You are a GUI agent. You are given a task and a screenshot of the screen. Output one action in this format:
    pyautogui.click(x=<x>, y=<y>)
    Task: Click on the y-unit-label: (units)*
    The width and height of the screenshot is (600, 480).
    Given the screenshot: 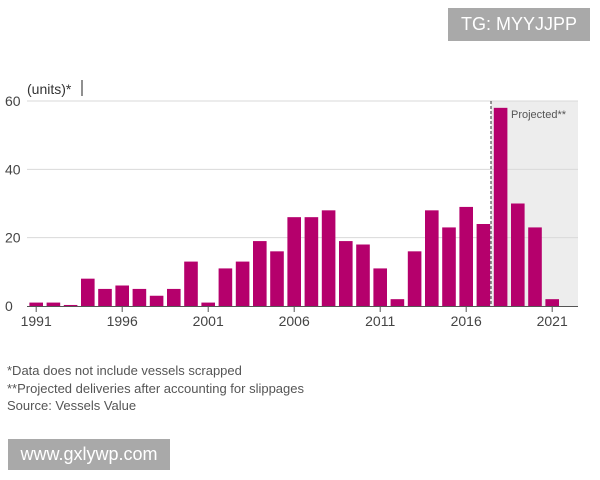 What is the action you would take?
    pyautogui.click(x=49, y=89)
    